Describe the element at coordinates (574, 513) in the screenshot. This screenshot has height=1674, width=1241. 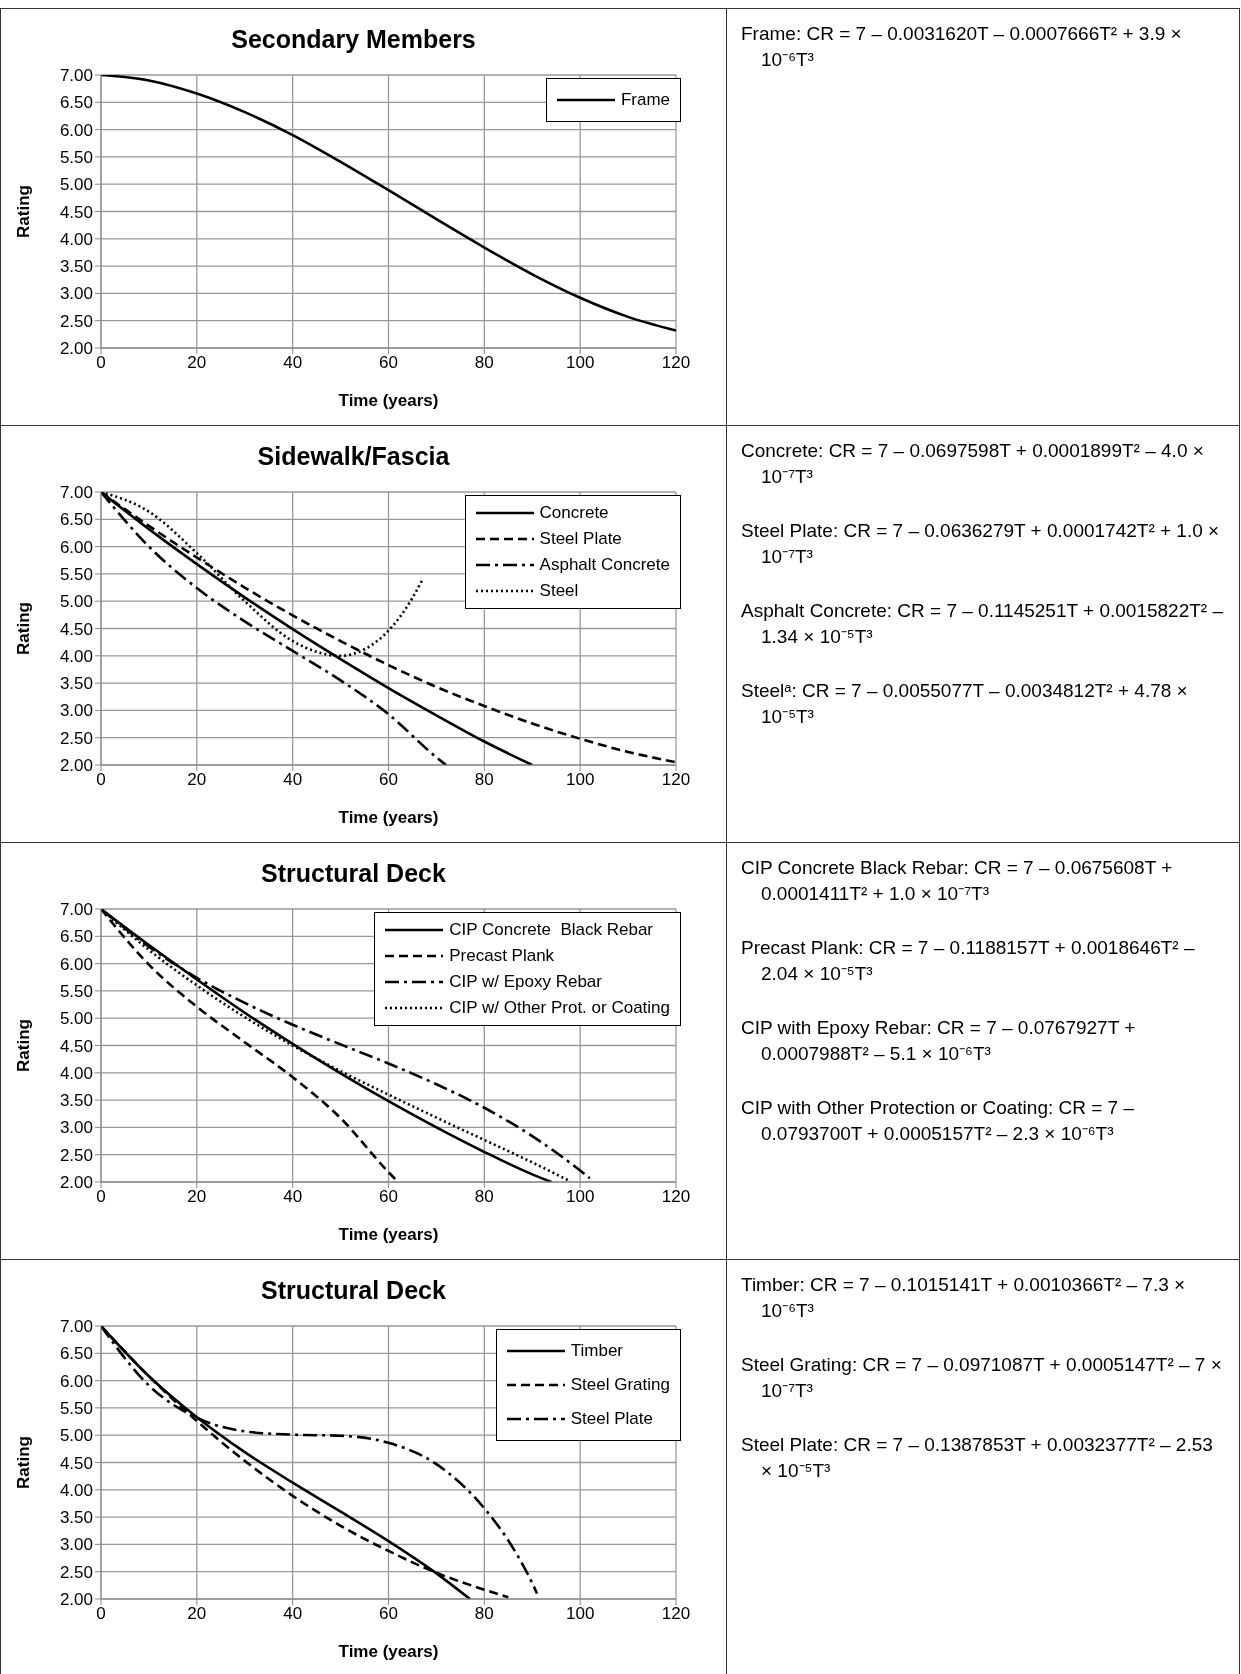
I see `legend-label: Concrete` at that location.